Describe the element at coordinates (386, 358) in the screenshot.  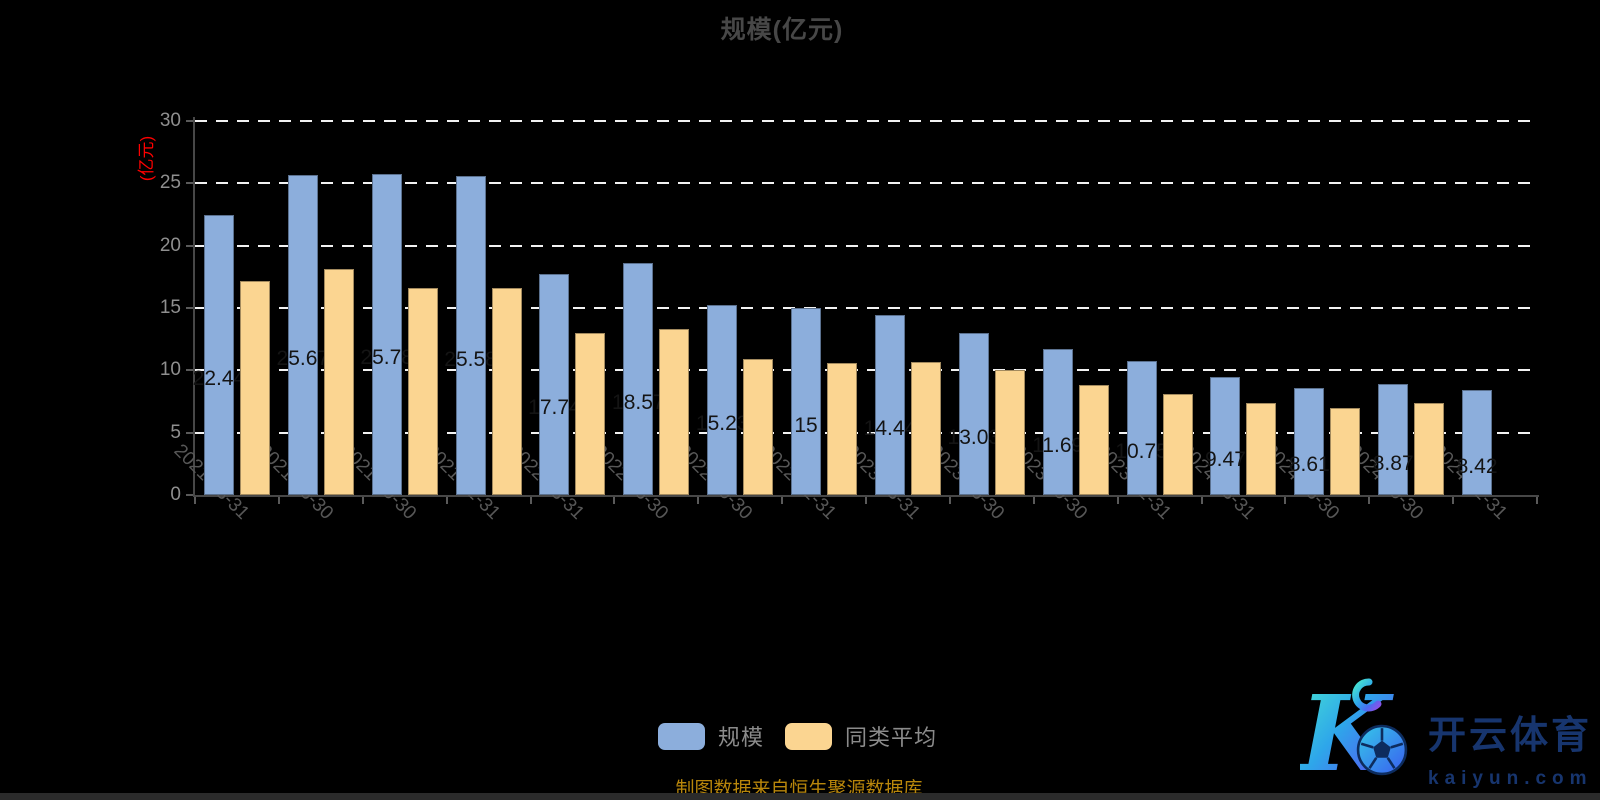
I see `bar-value-label: 25.78` at that location.